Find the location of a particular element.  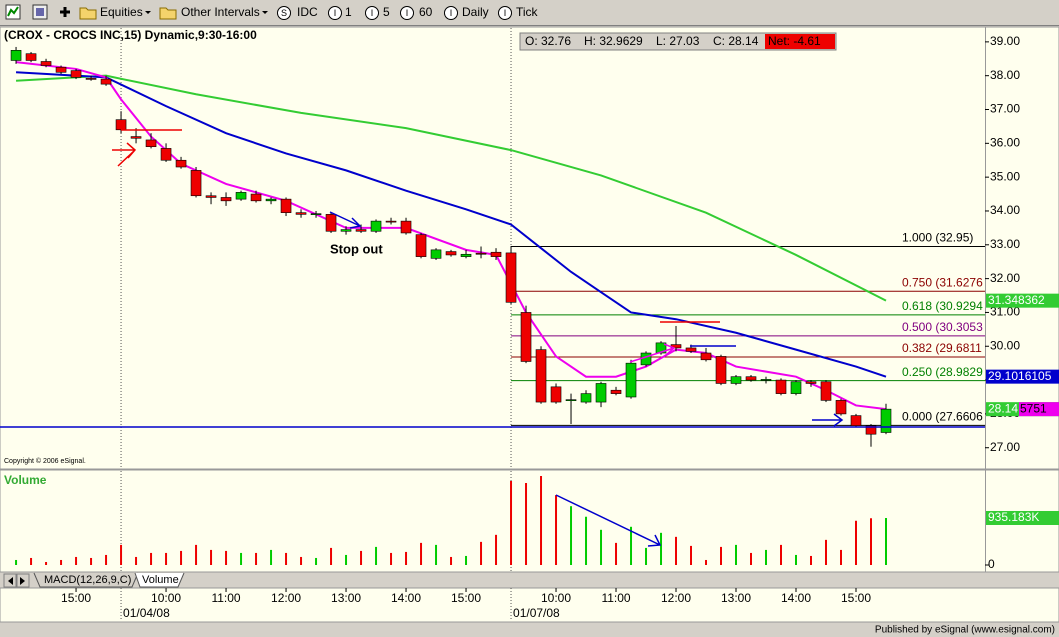

fib-label: 0.000 (27.6606 is located at coordinates (942, 417).